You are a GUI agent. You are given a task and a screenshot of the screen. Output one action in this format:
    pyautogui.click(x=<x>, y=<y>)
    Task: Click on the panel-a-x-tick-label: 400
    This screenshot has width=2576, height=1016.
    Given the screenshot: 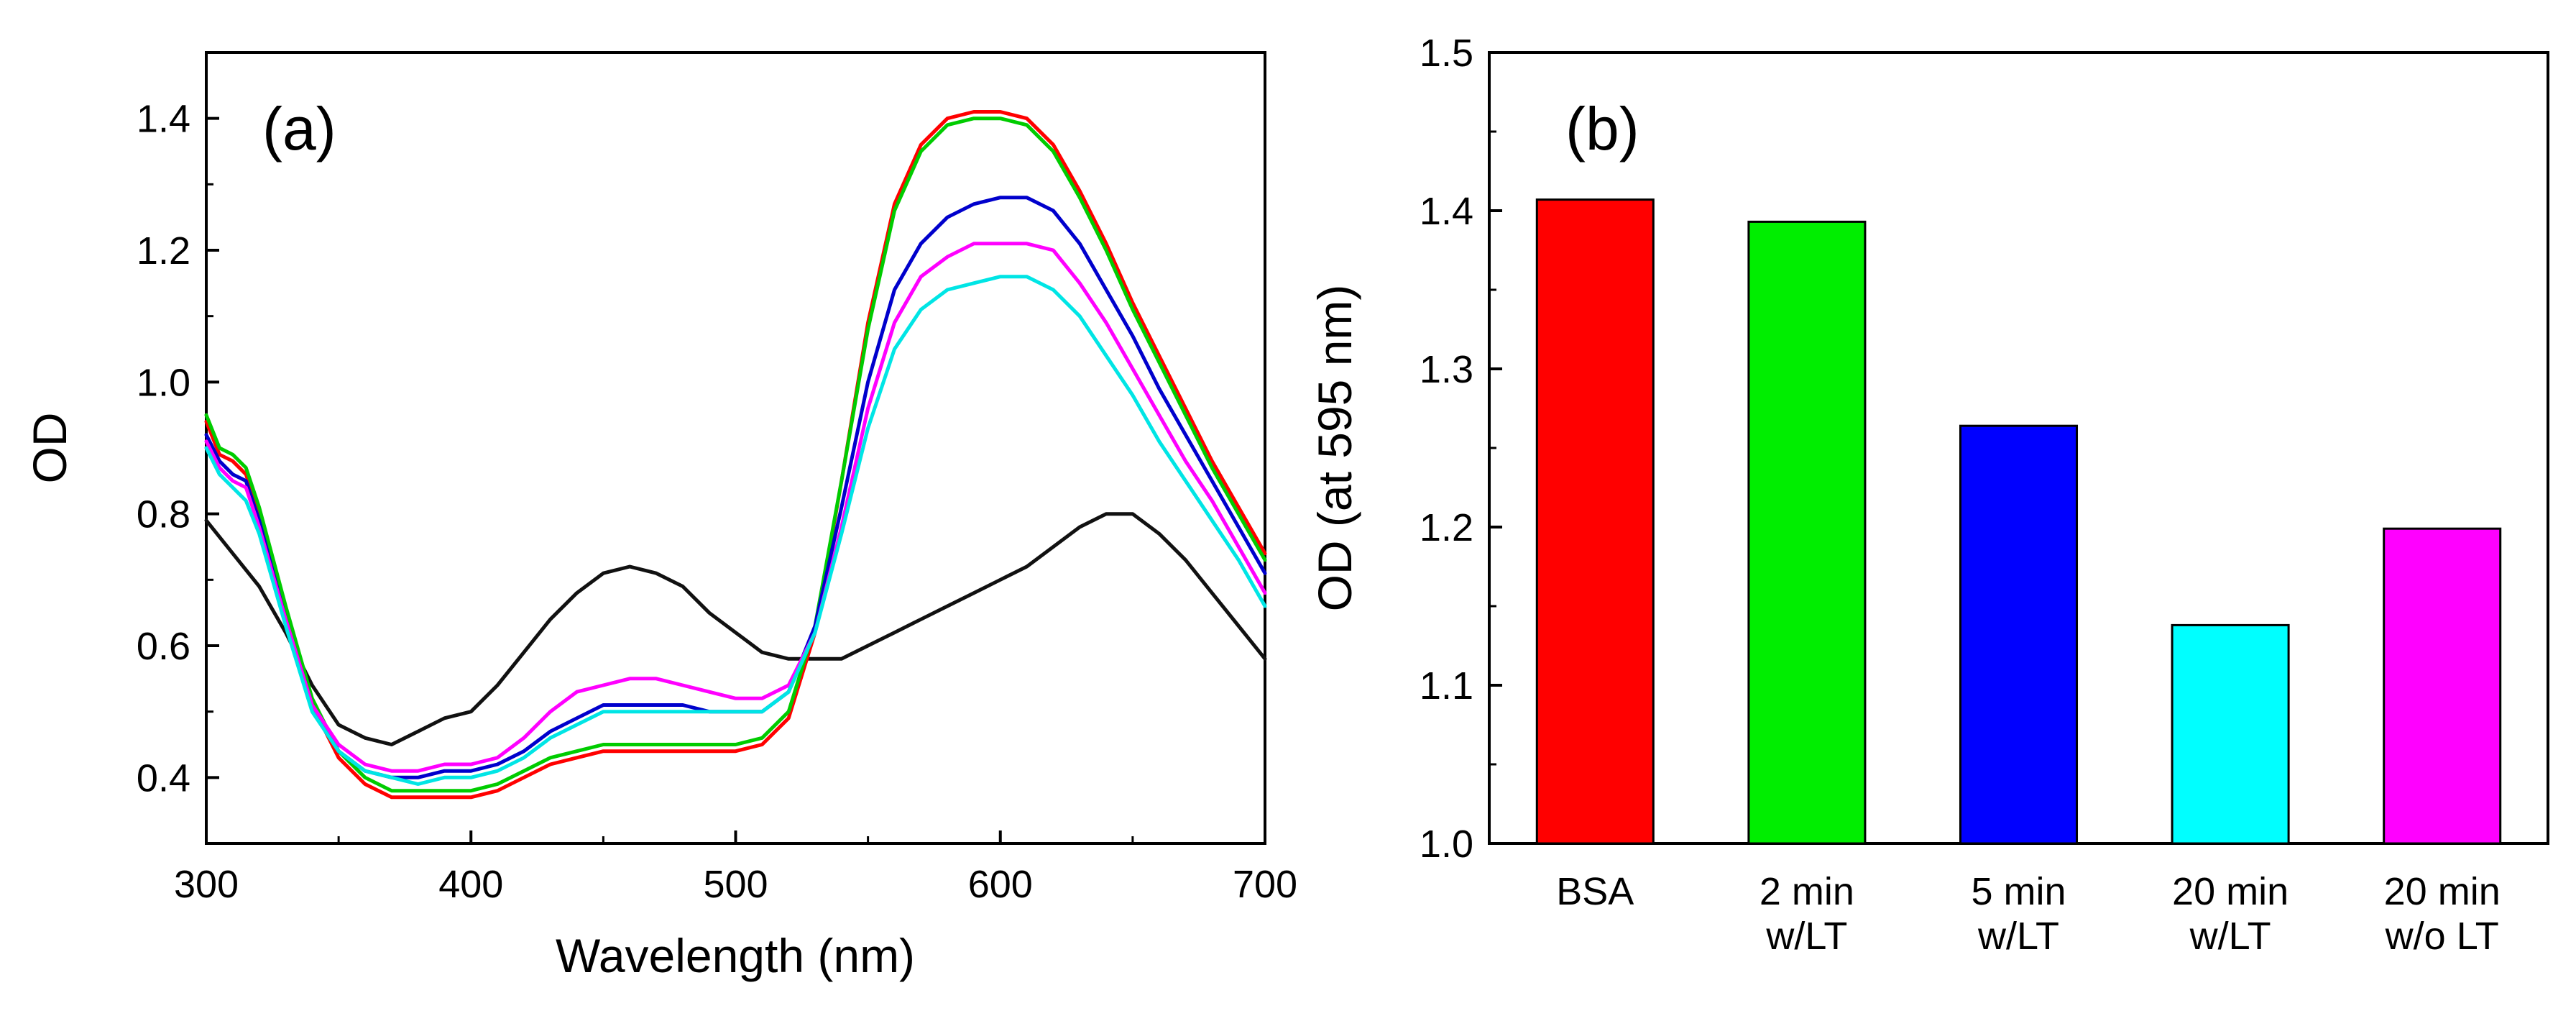 What is the action you would take?
    pyautogui.click(x=470, y=884)
    